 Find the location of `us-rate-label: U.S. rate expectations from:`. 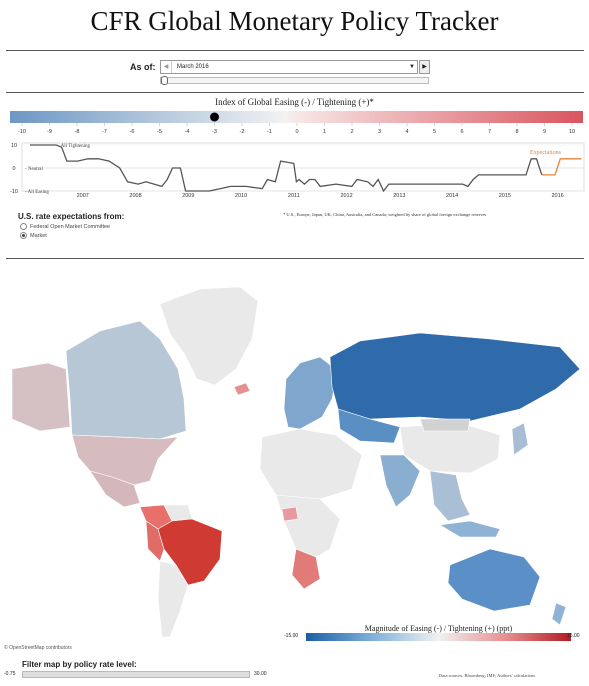

us-rate-label: U.S. rate expectations from: is located at coordinates (71, 216).